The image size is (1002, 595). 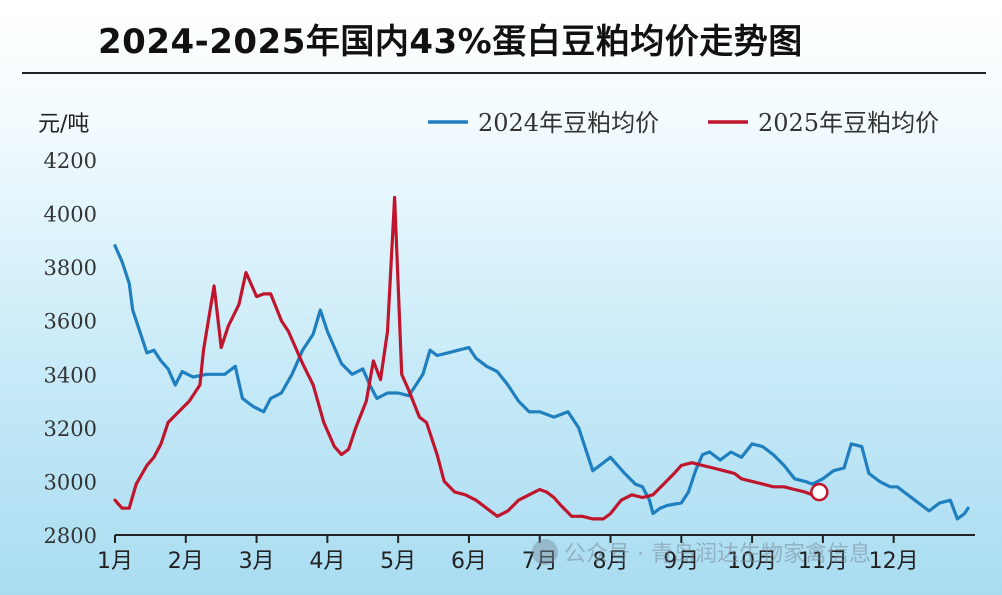 What do you see at coordinates (327, 561) in the screenshot?
I see `x-tick-label: 4月` at bounding box center [327, 561].